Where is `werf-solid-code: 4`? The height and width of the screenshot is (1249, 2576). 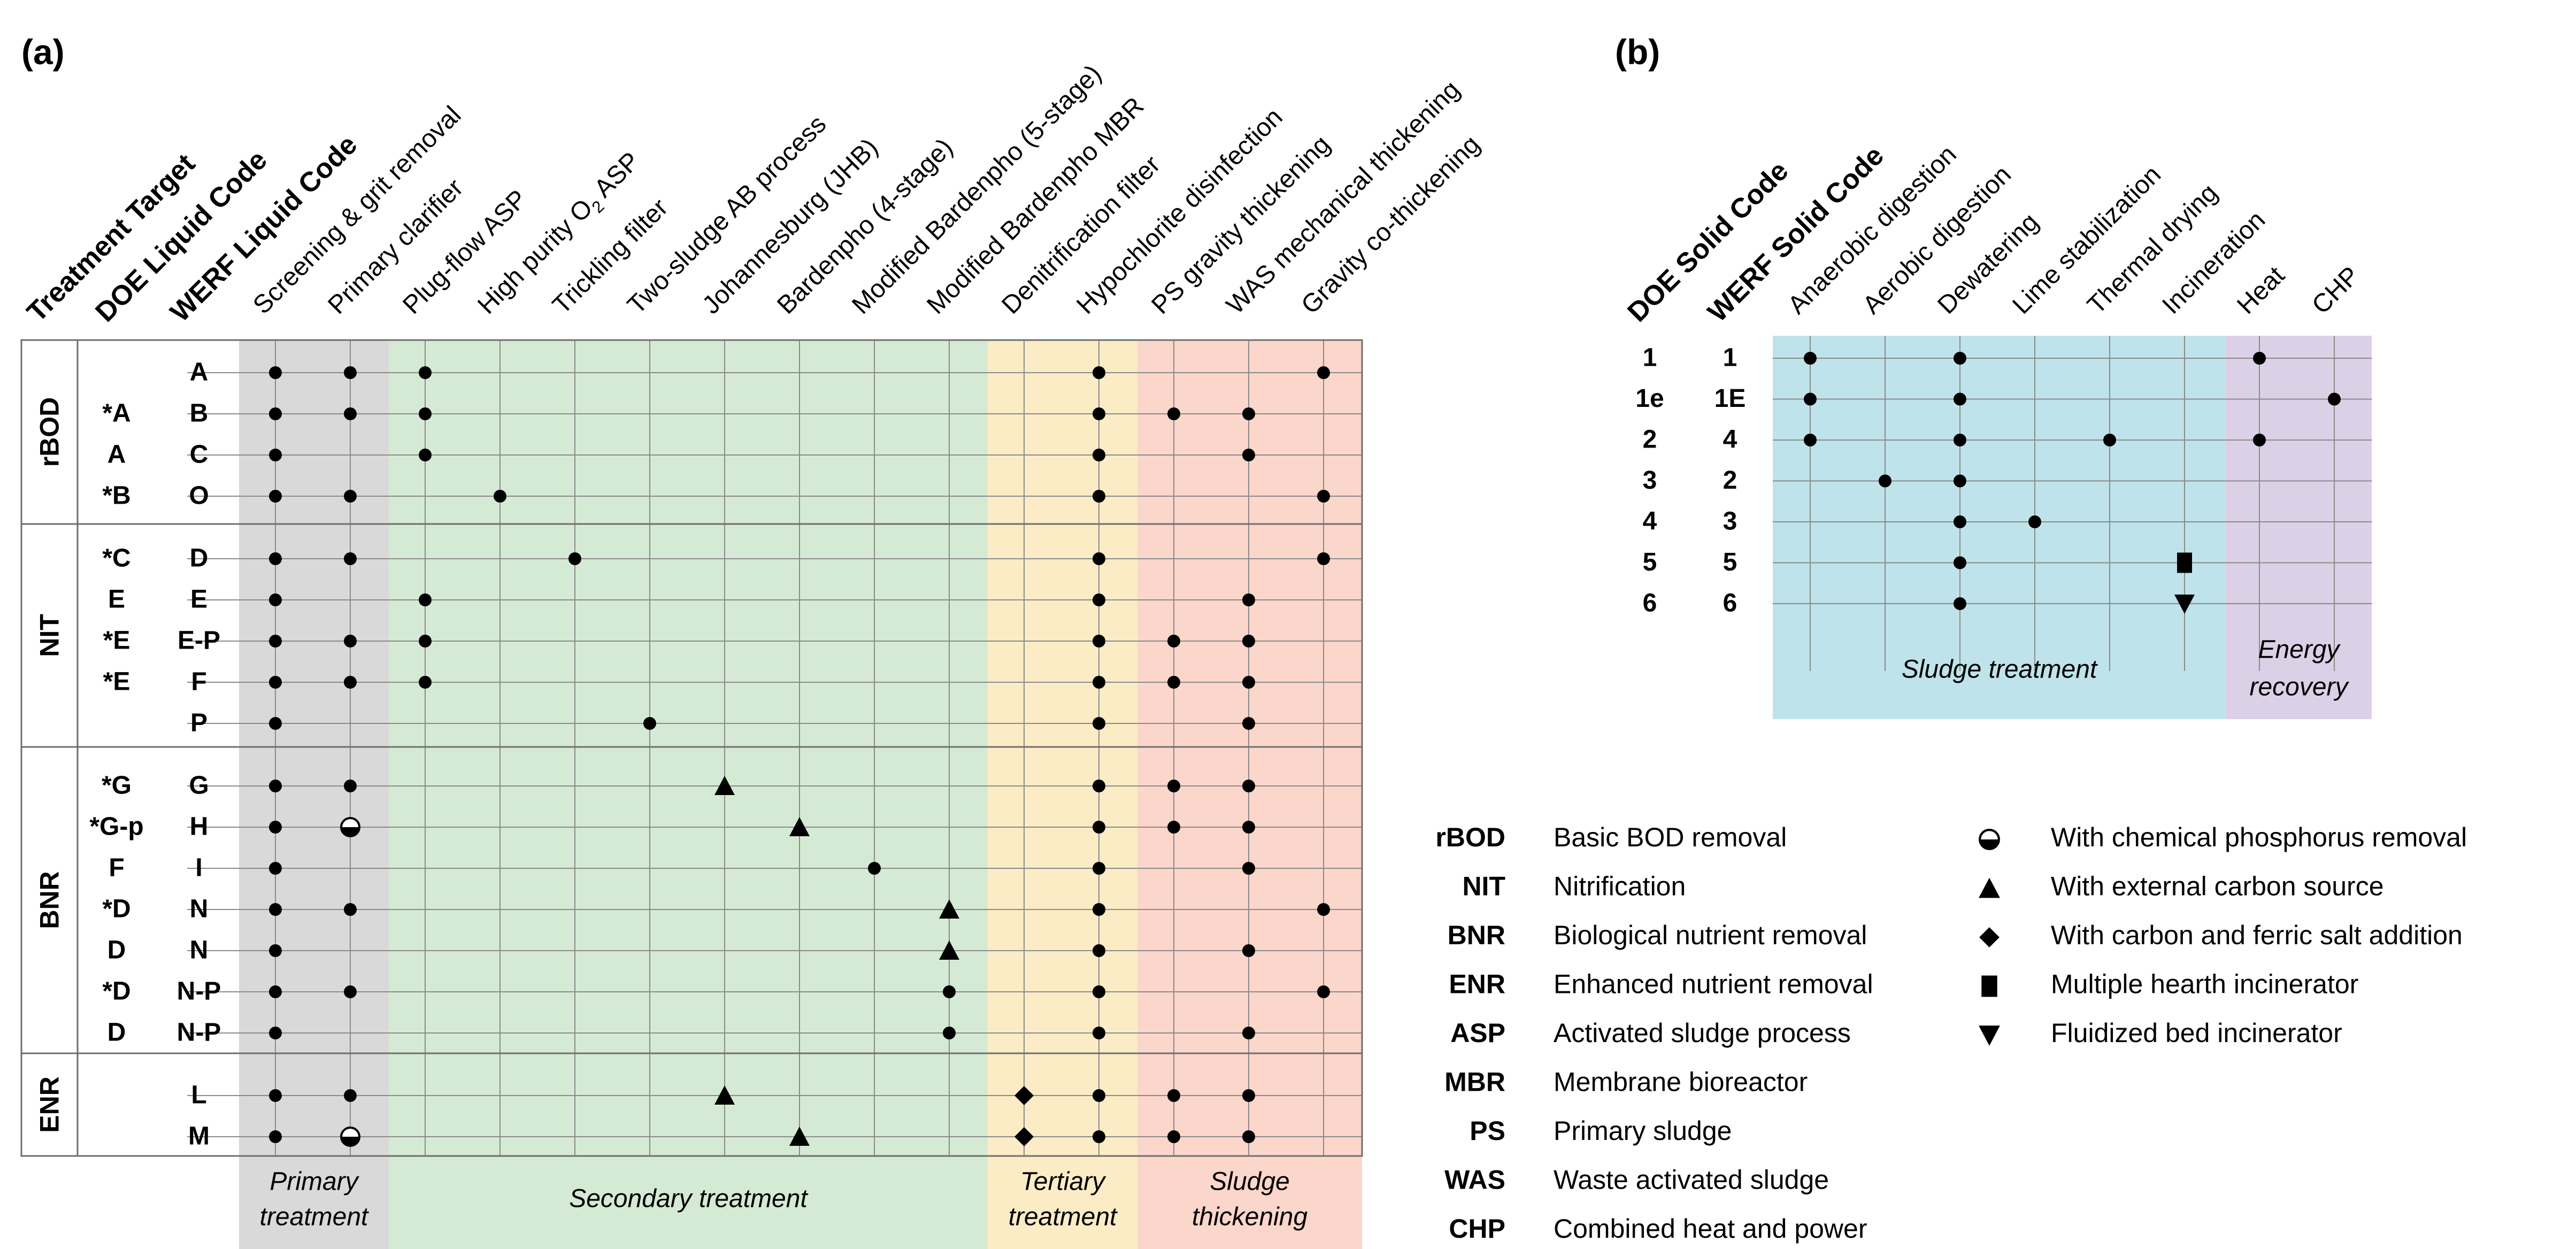 werf-solid-code: 4 is located at coordinates (1730, 440).